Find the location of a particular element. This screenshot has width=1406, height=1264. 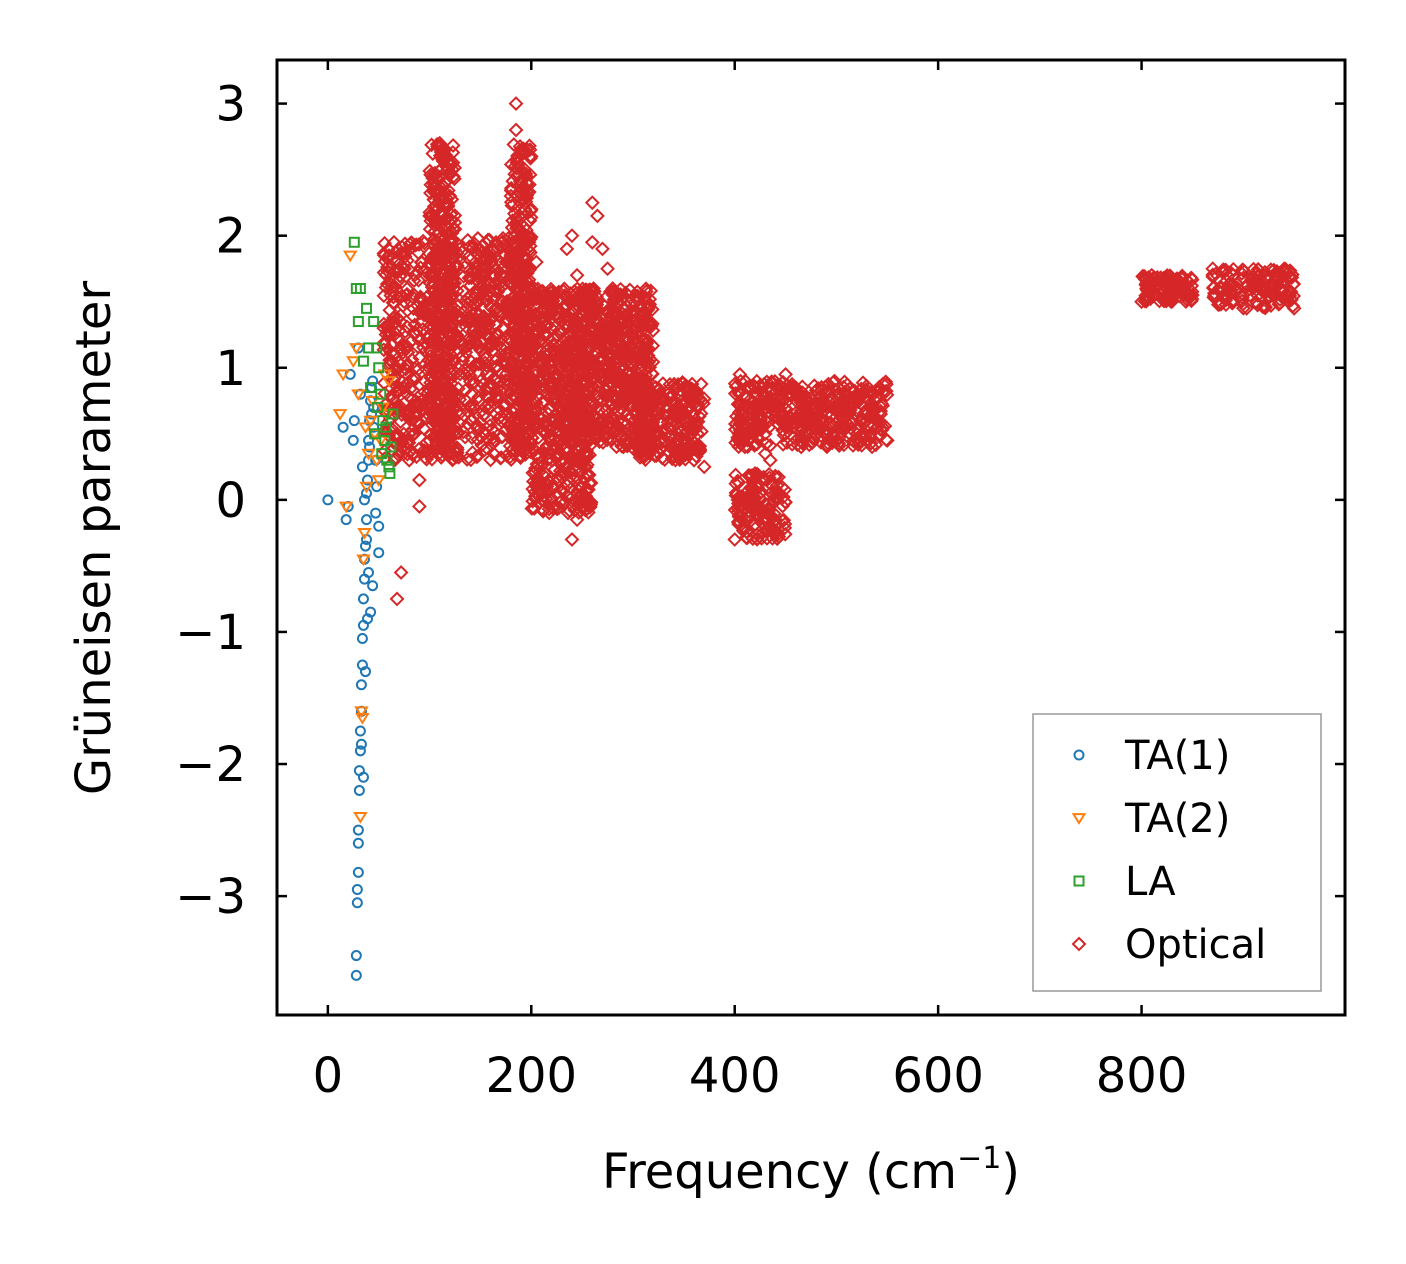

y-tick-label: −3 is located at coordinates (210, 897).